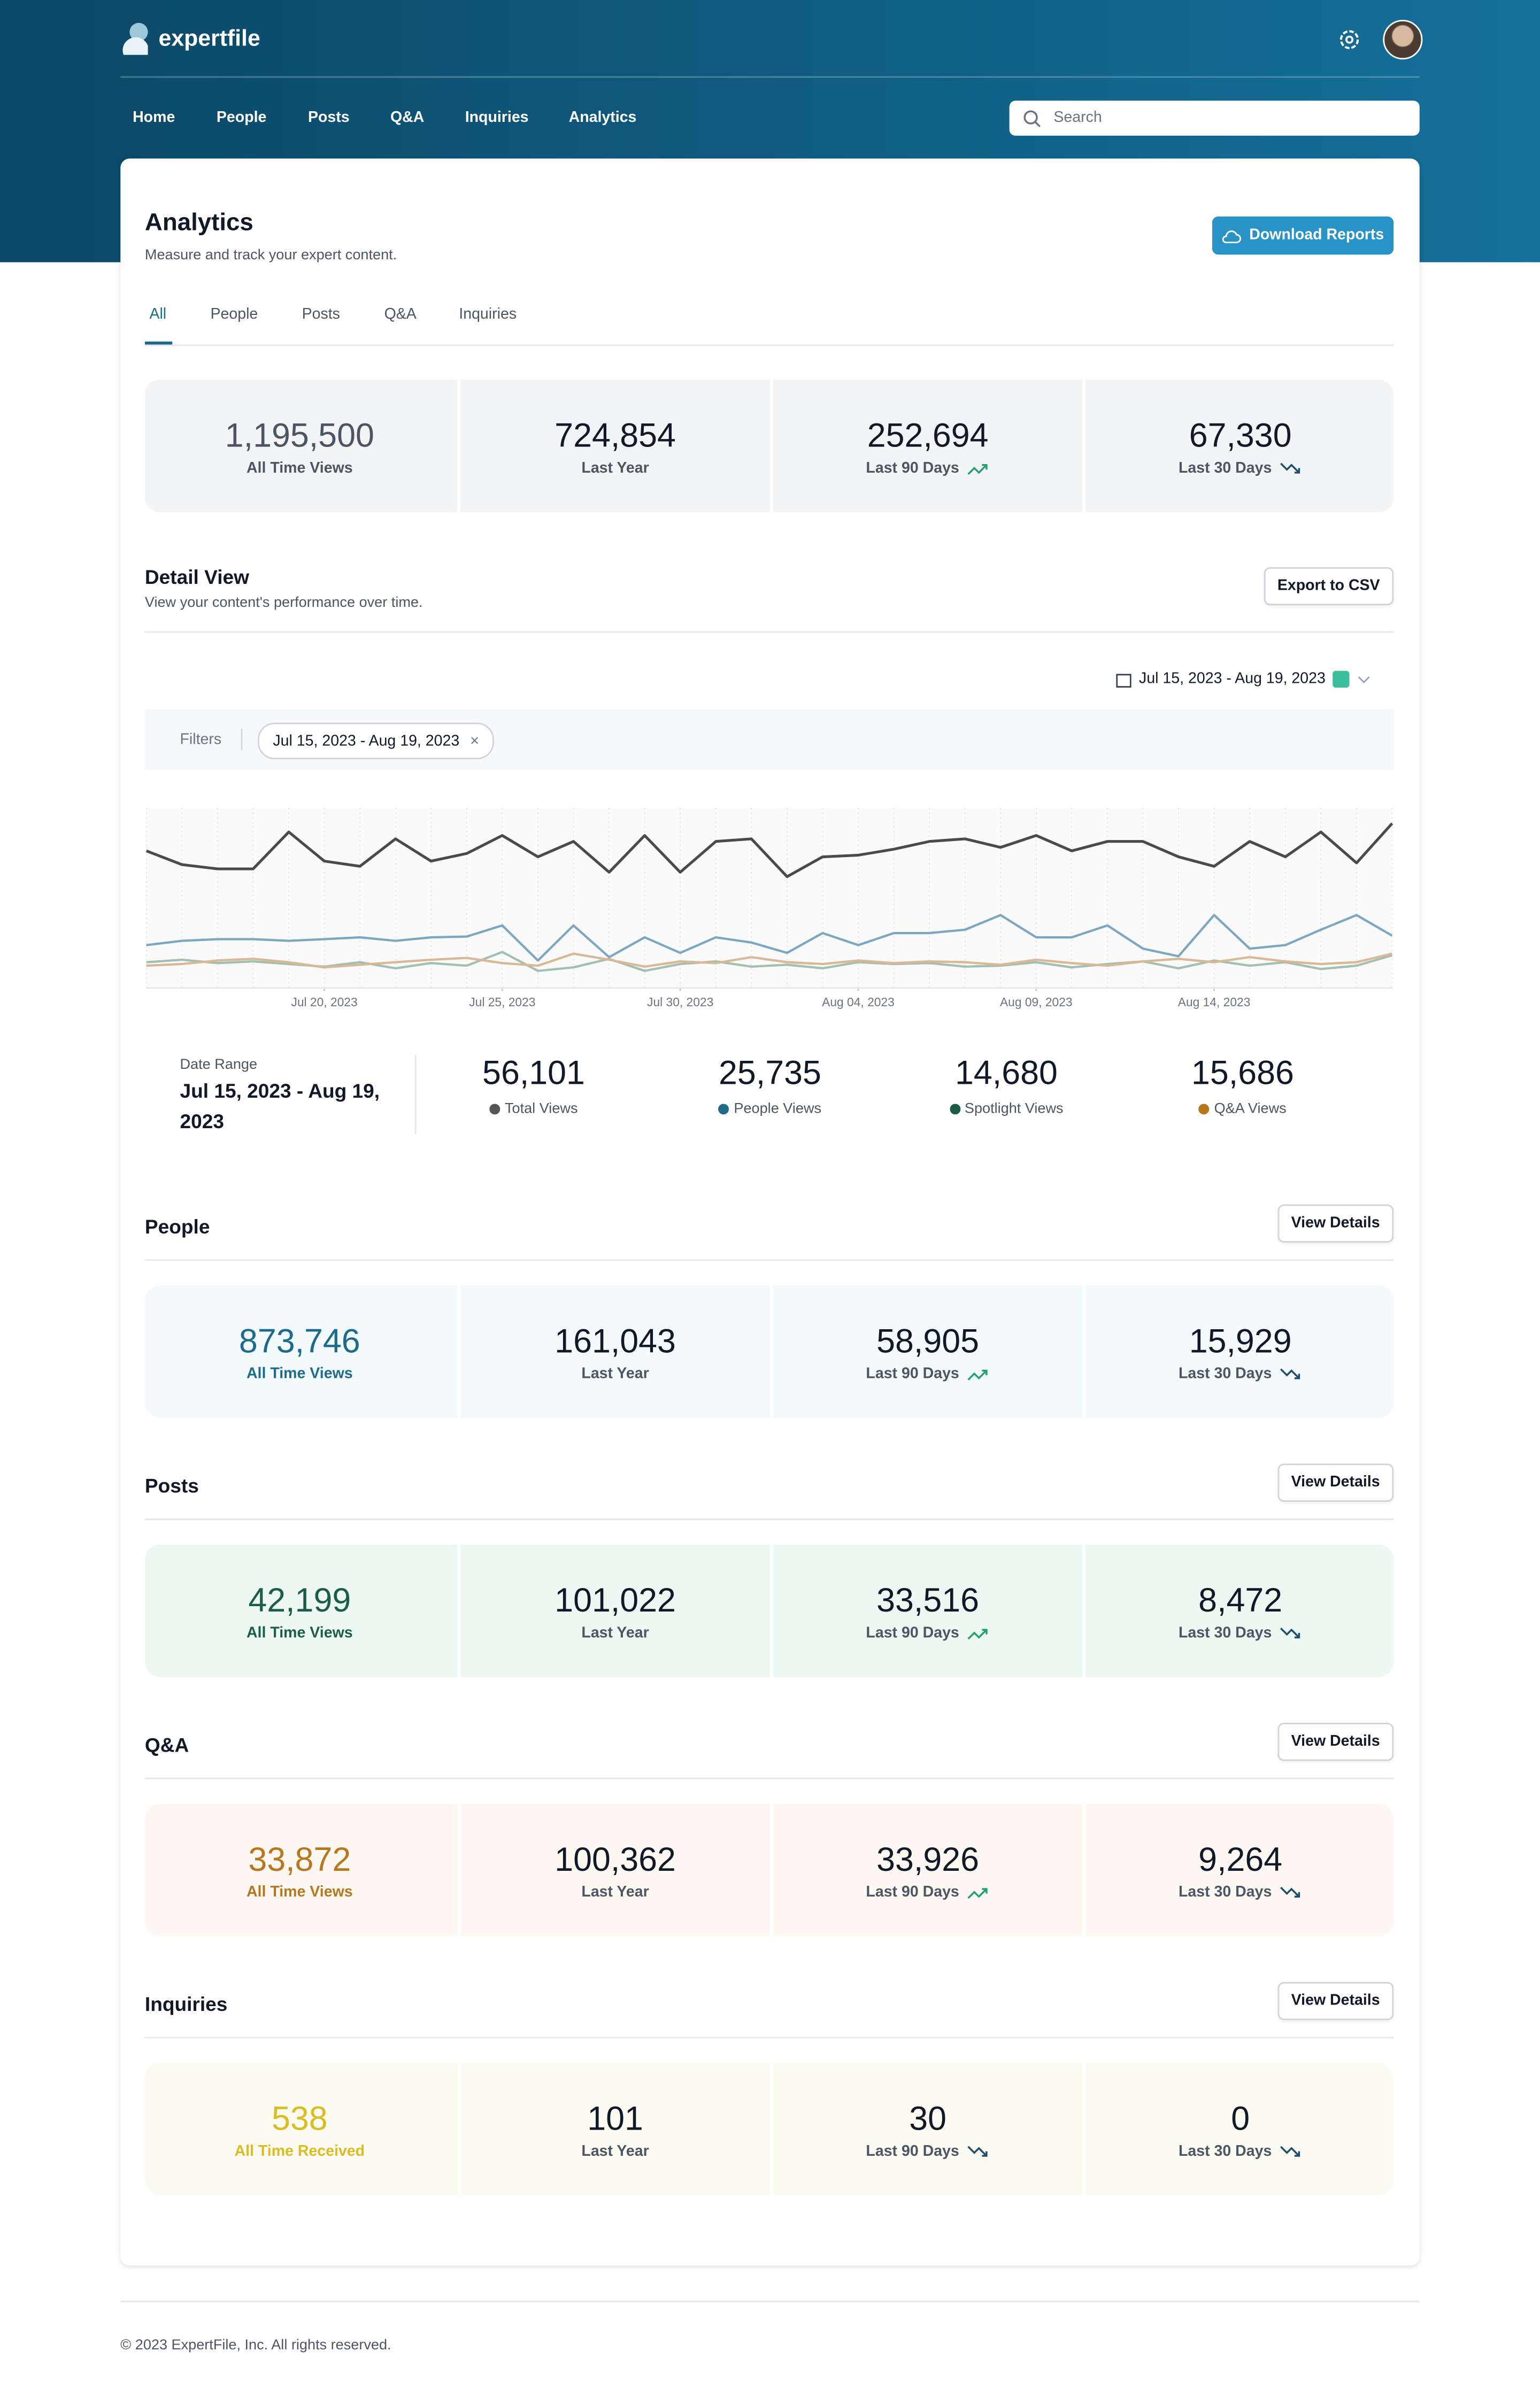 The image size is (1540, 2390). I want to click on trend-down, so click(1290, 2150).